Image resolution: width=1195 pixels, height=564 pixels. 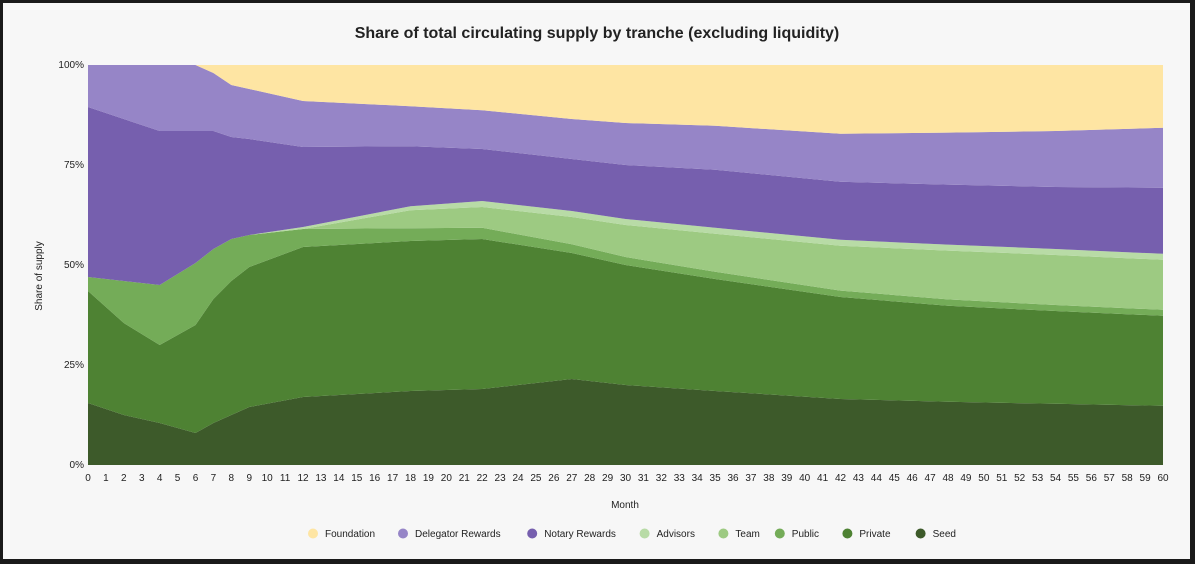 I want to click on x-tick-label: 12, so click(x=303, y=478).